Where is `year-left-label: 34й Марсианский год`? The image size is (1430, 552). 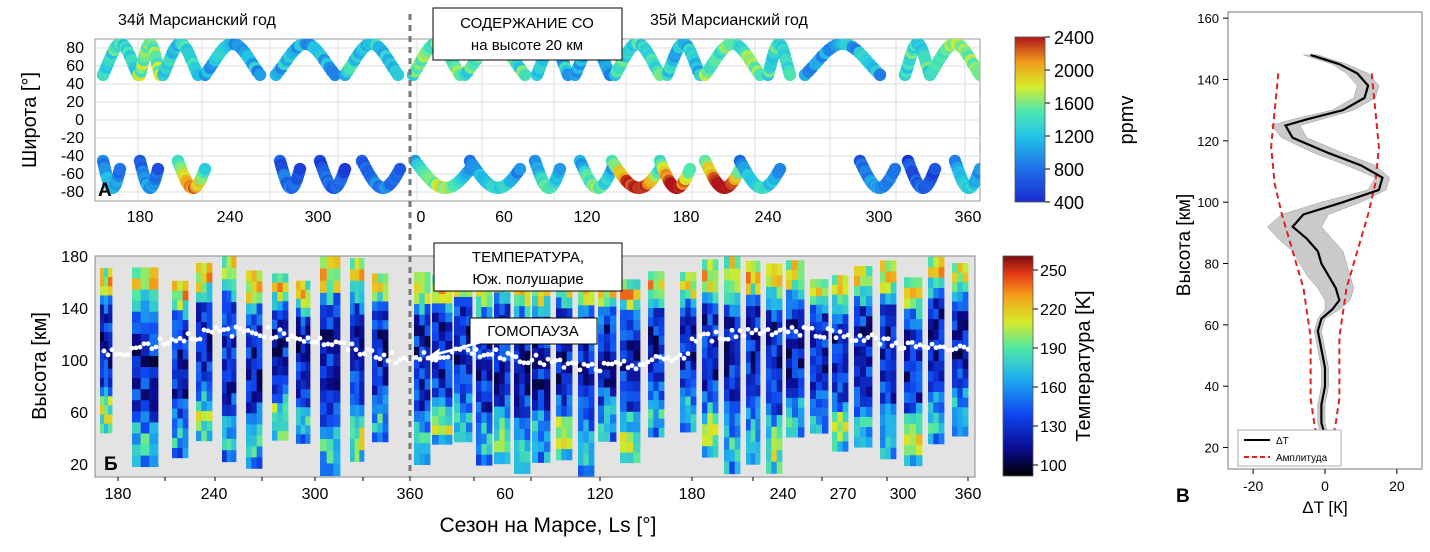
year-left-label: 34й Марсианский год is located at coordinates (197, 20).